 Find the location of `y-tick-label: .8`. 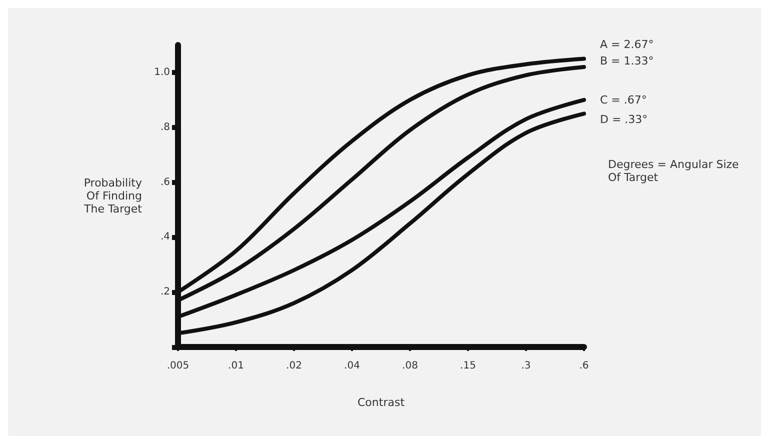

y-tick-label: .8 is located at coordinates (165, 127).